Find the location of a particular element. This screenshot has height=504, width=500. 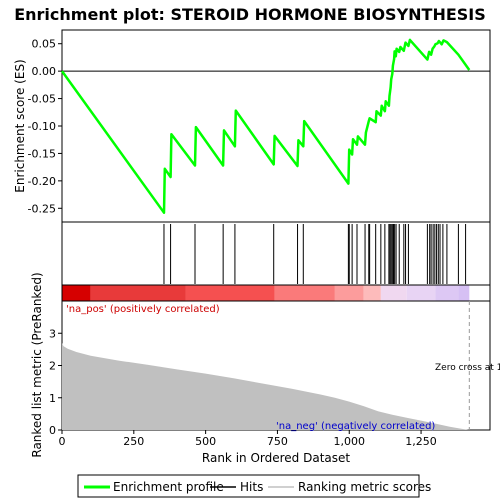

es-y-tick-label: -0.15 is located at coordinates (42, 153).